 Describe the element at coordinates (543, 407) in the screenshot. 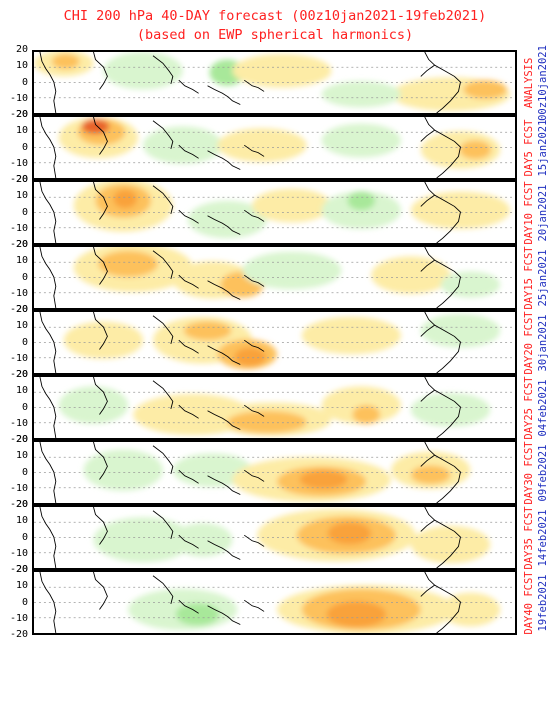

I see `panel-date-text: 04feb2021` at that location.